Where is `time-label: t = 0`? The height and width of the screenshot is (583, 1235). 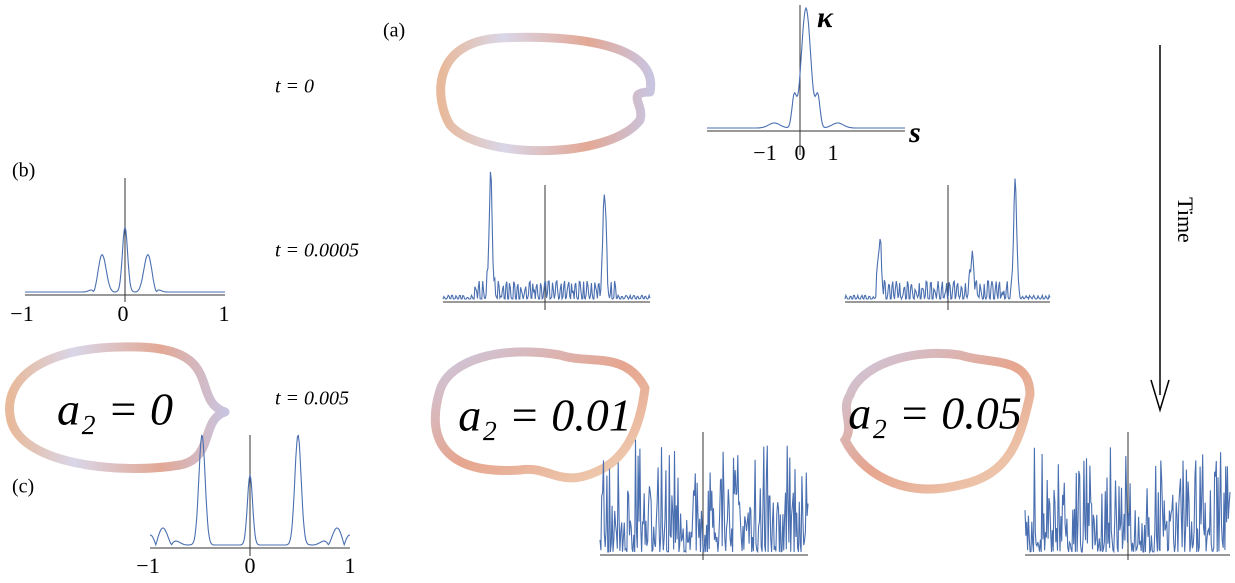
time-label: t = 0 is located at coordinates (294, 87).